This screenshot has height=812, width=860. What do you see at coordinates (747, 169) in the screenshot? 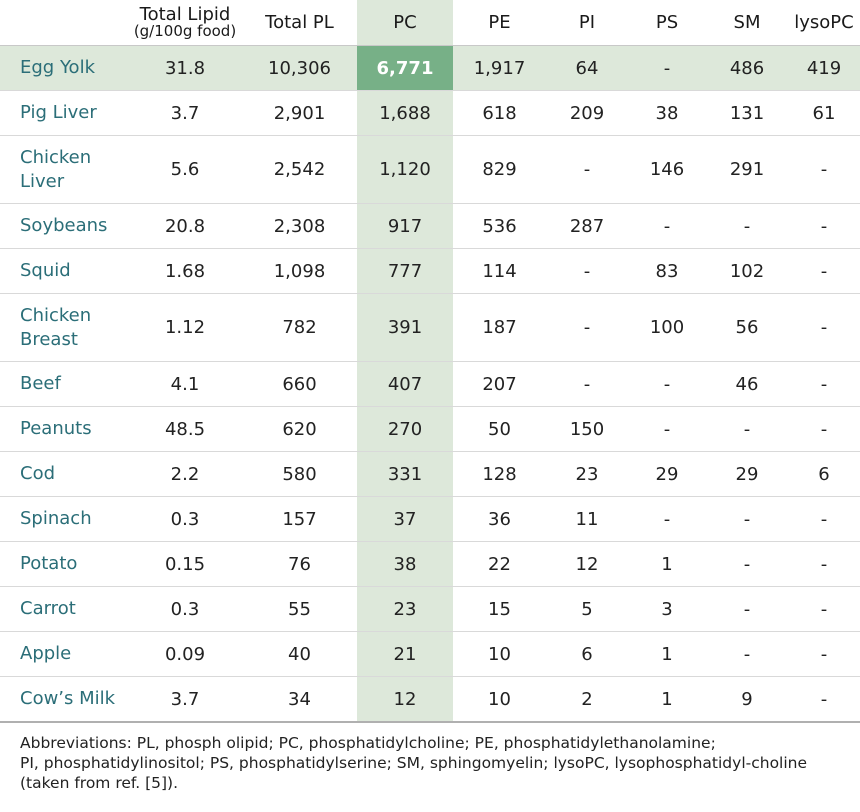
I see `cell-sm: 291` at bounding box center [747, 169].